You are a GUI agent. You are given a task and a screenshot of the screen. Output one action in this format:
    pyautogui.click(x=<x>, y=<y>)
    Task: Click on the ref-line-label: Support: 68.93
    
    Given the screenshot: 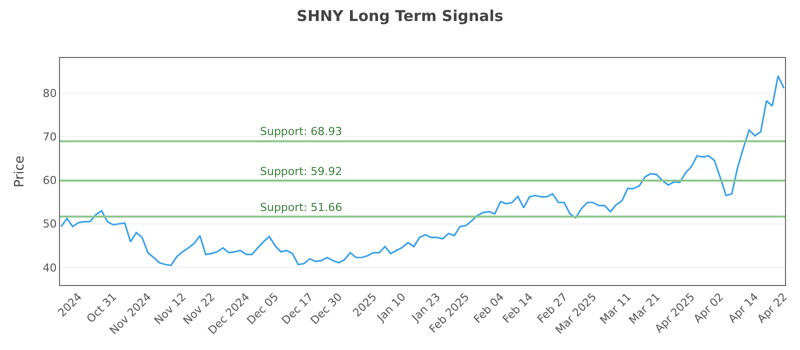 What is the action you would take?
    pyautogui.click(x=301, y=131)
    